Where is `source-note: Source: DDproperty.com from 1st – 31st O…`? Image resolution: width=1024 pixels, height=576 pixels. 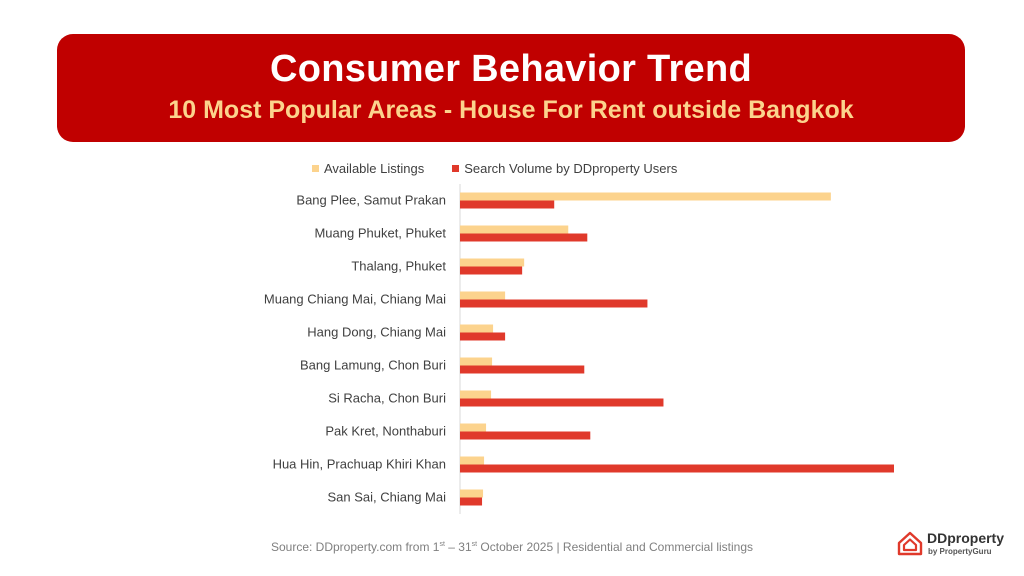
source-note: Source: DDproperty.com from 1st – 31st O… is located at coordinates (512, 547).